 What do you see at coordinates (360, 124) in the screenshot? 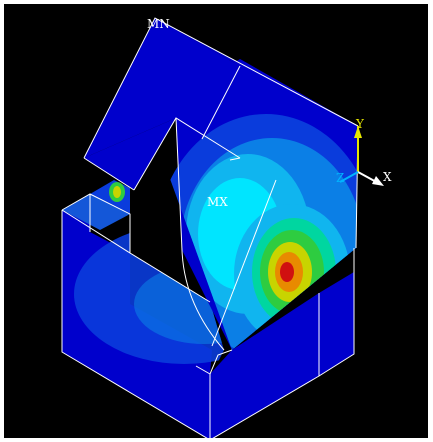
I see `triad-y-label: Y` at bounding box center [360, 124].